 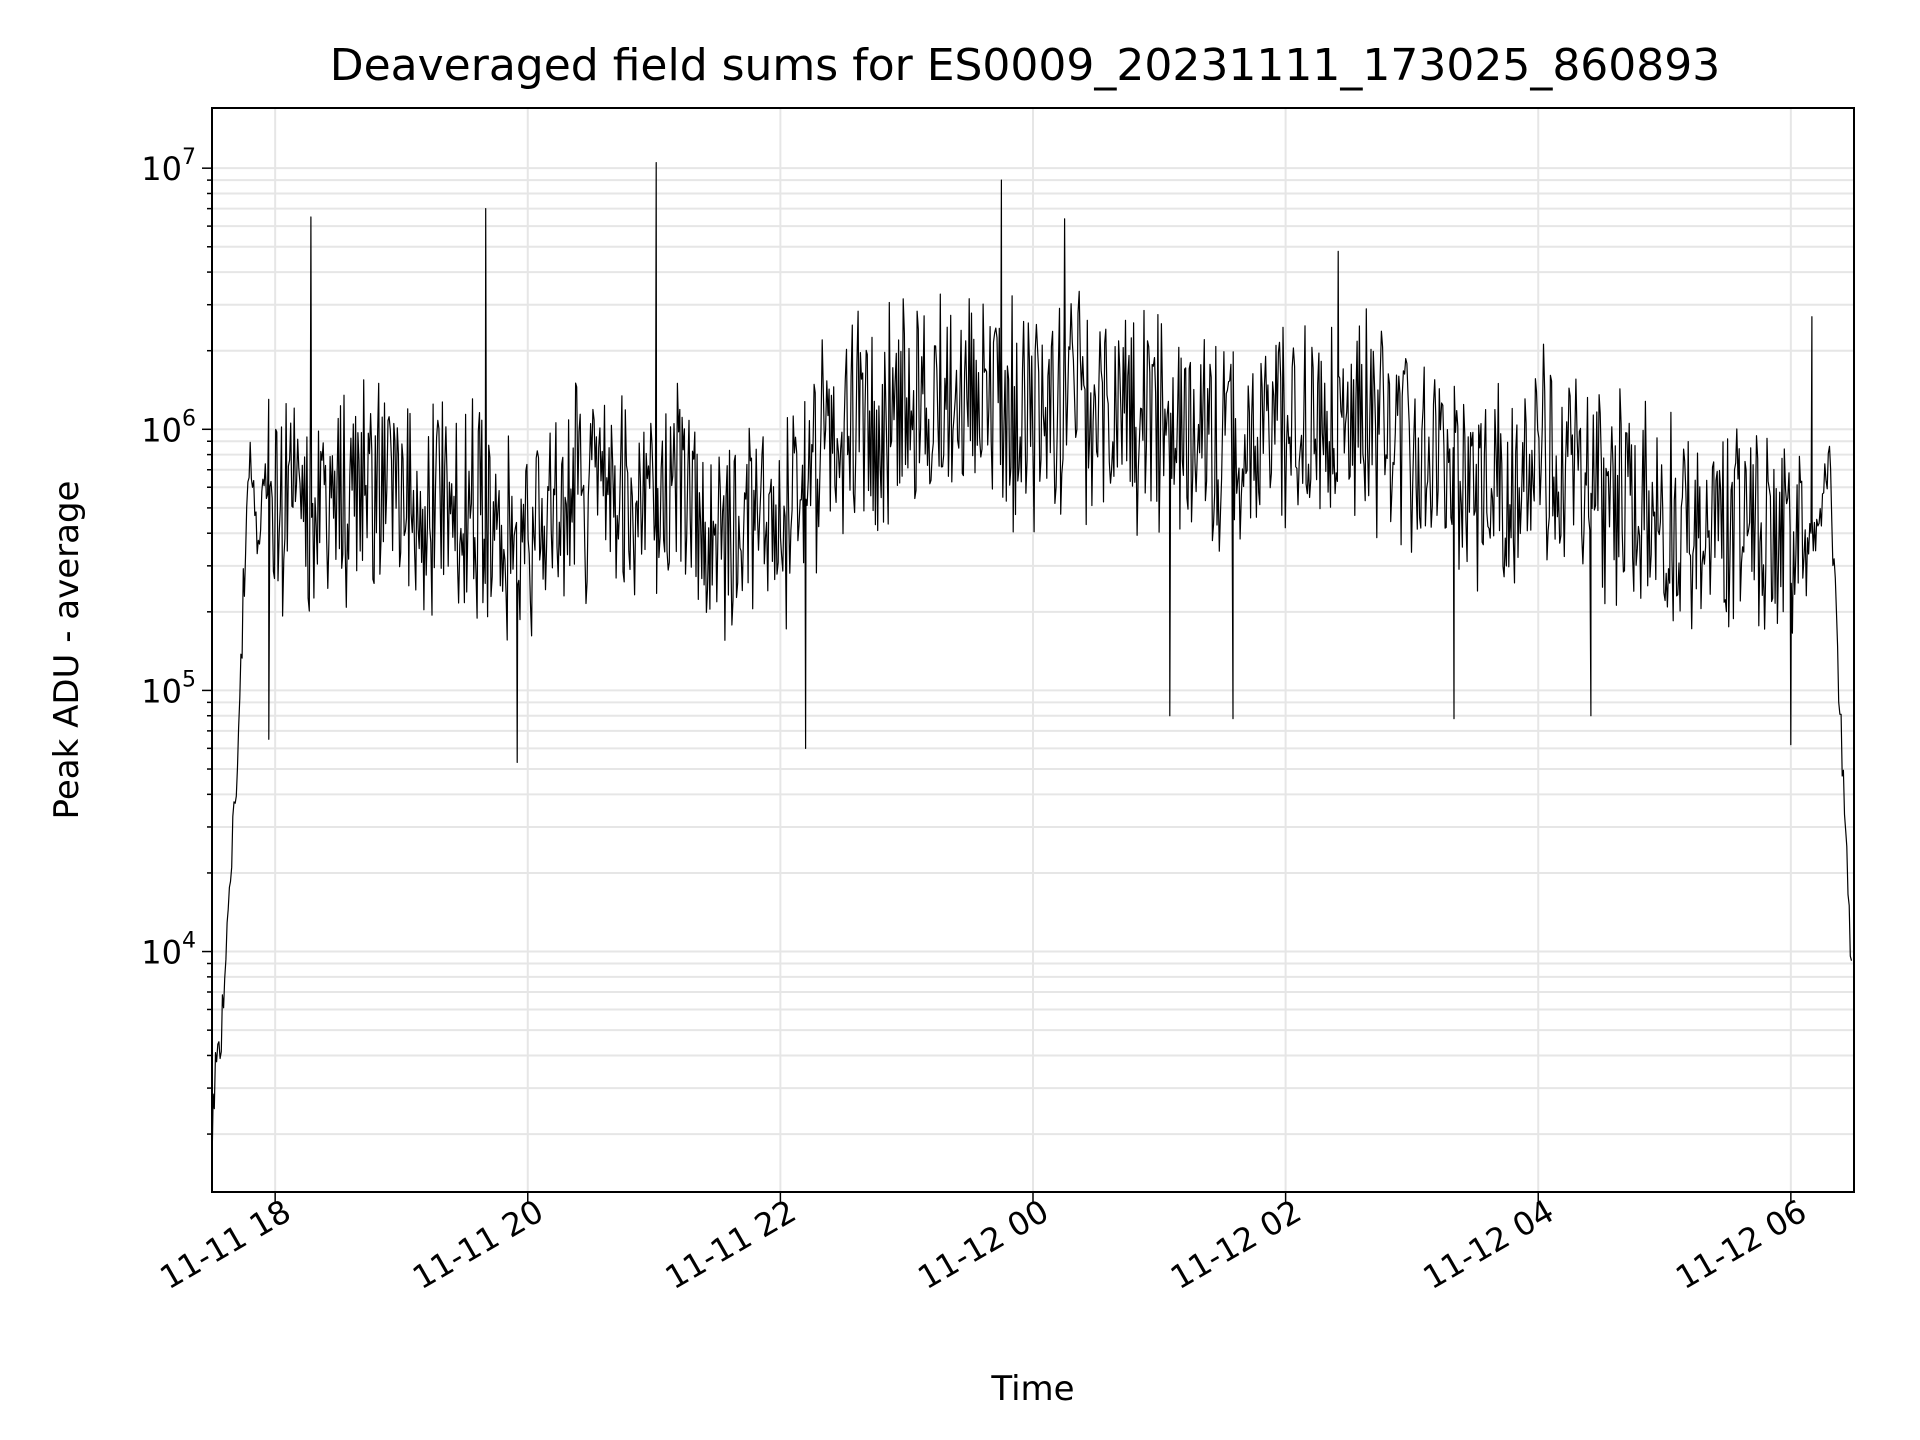 I want to click on x-tick-label: 11-12 00, so click(x=983, y=1244).